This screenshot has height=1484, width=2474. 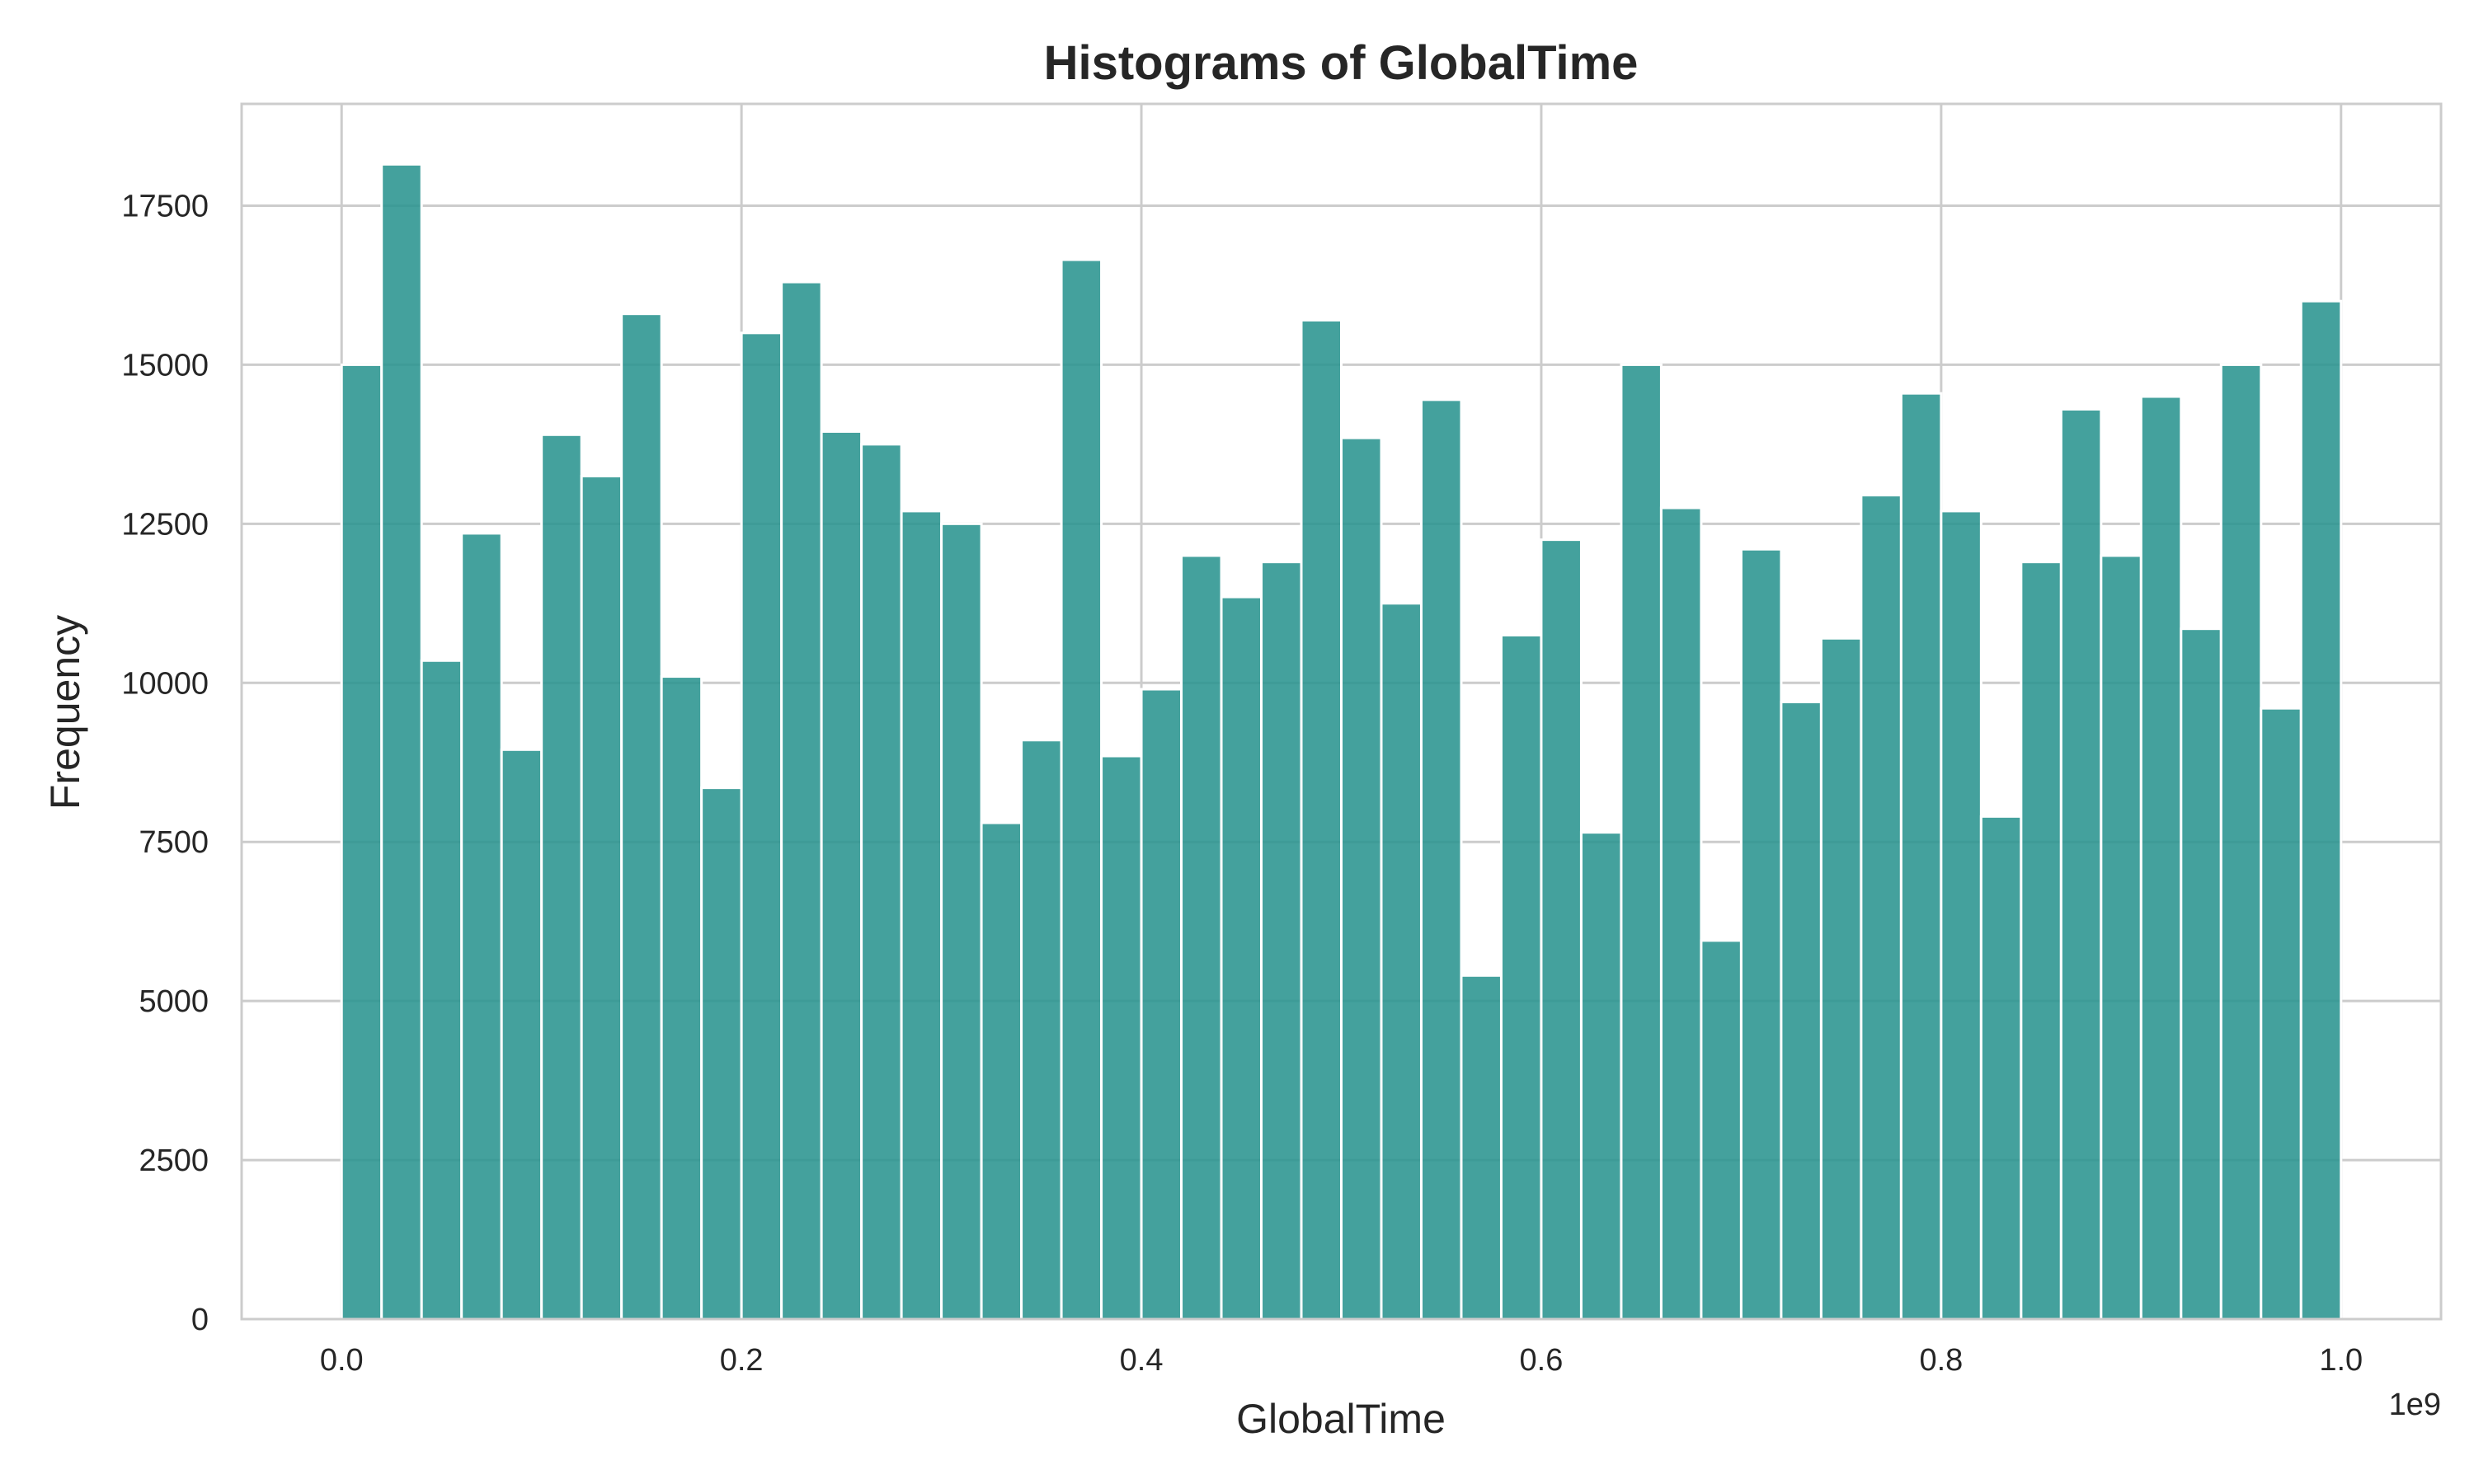 What do you see at coordinates (200, 1320) in the screenshot?
I see `y-tick-label: 0` at bounding box center [200, 1320].